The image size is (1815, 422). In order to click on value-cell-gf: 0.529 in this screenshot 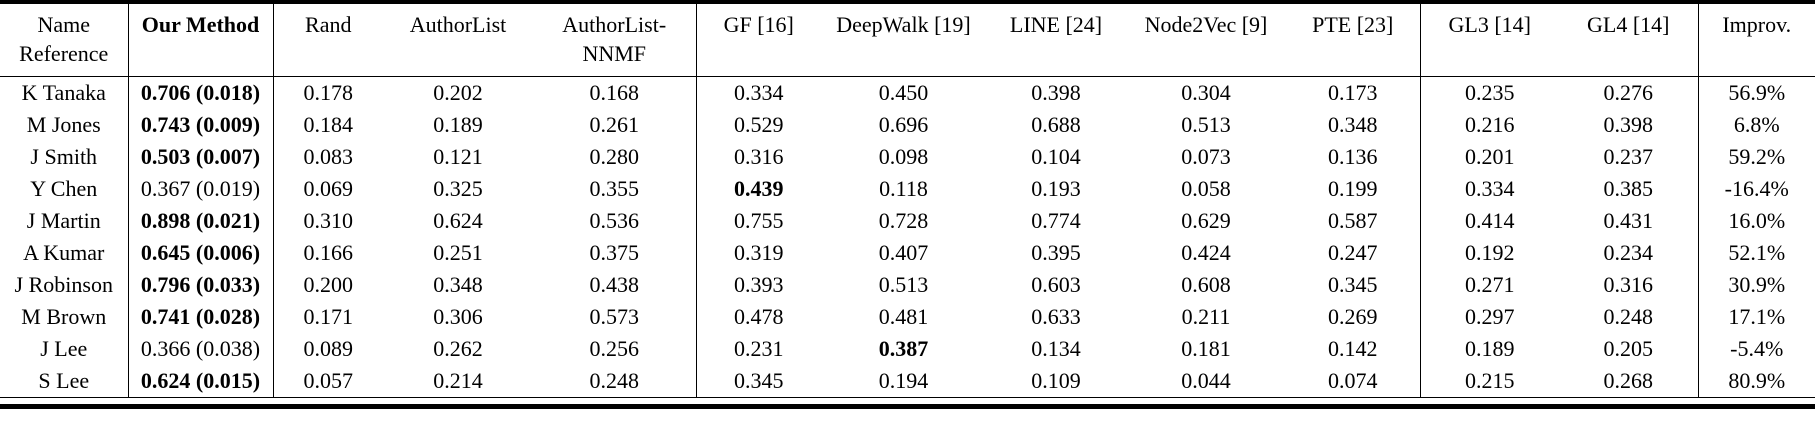, I will do `click(759, 125)`.